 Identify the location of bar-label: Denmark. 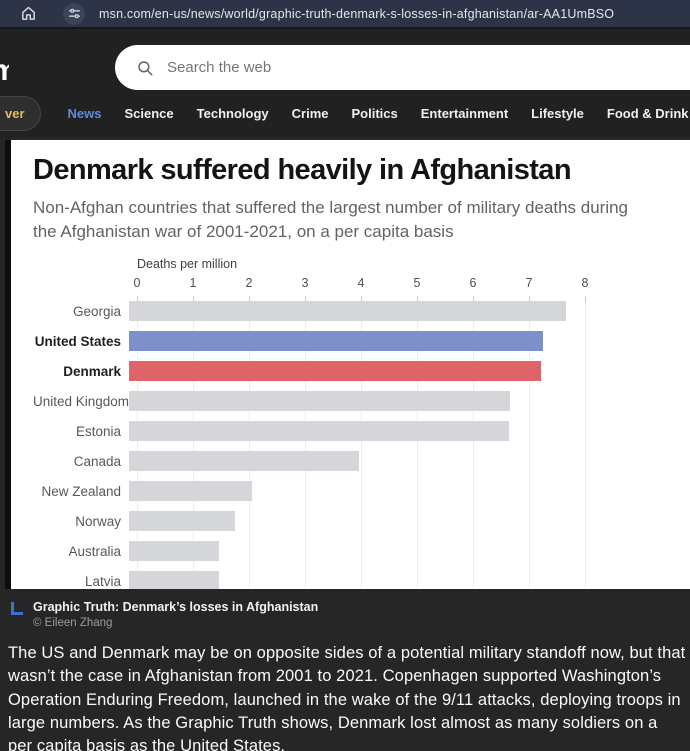
(92, 371).